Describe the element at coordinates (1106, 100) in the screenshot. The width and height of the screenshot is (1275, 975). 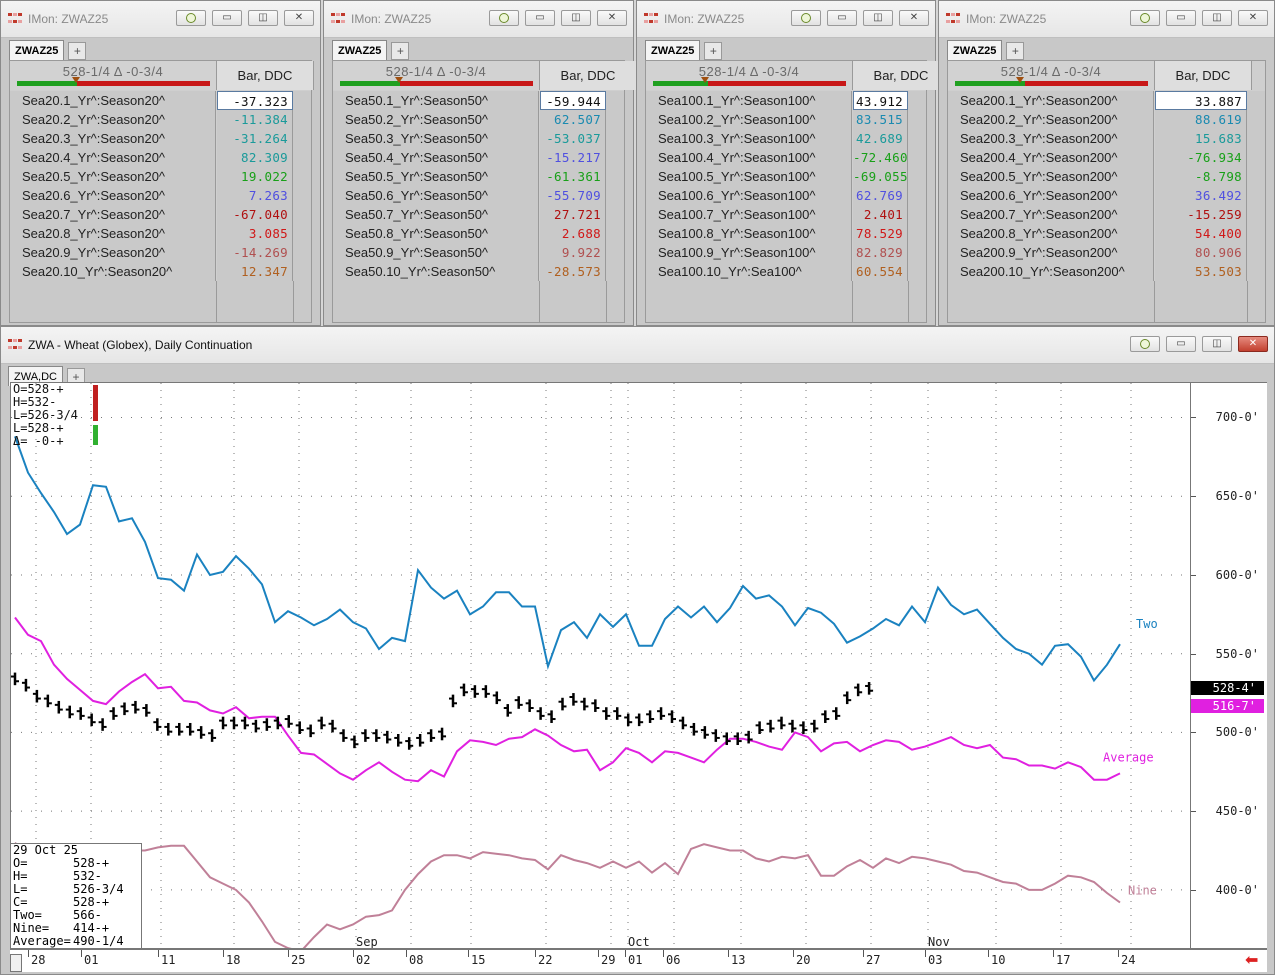
I see `table-row: Sea200.1_Yr^:Season200^ 33.887` at that location.